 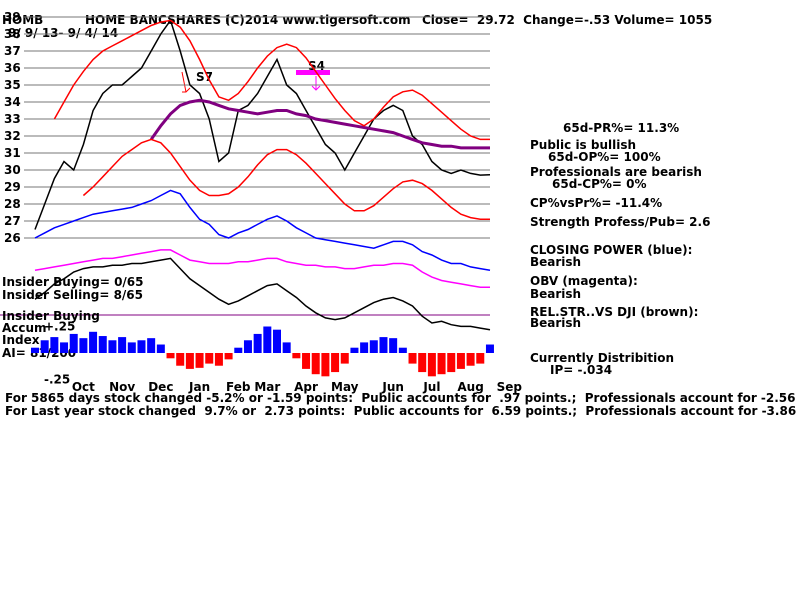 What do you see at coordinates (83, 387) in the screenshot?
I see `x-tick-label: Oct` at bounding box center [83, 387].